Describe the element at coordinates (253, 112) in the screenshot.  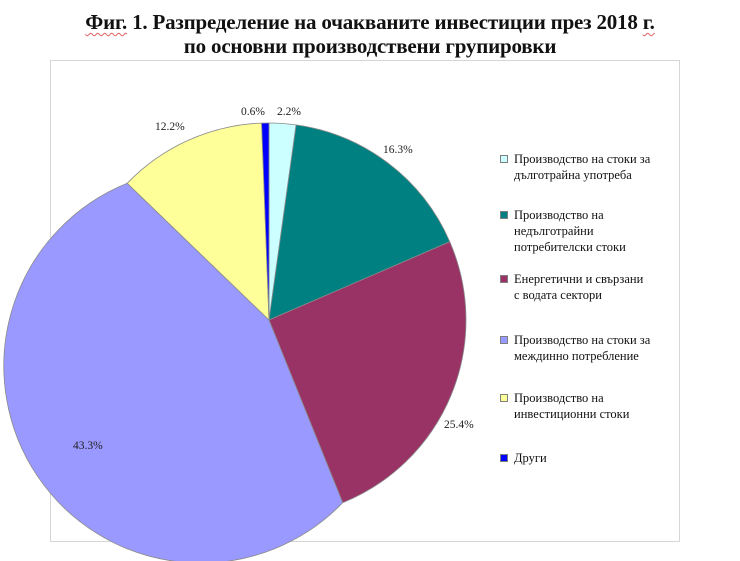
I see `data-label-other: 0.6%` at that location.